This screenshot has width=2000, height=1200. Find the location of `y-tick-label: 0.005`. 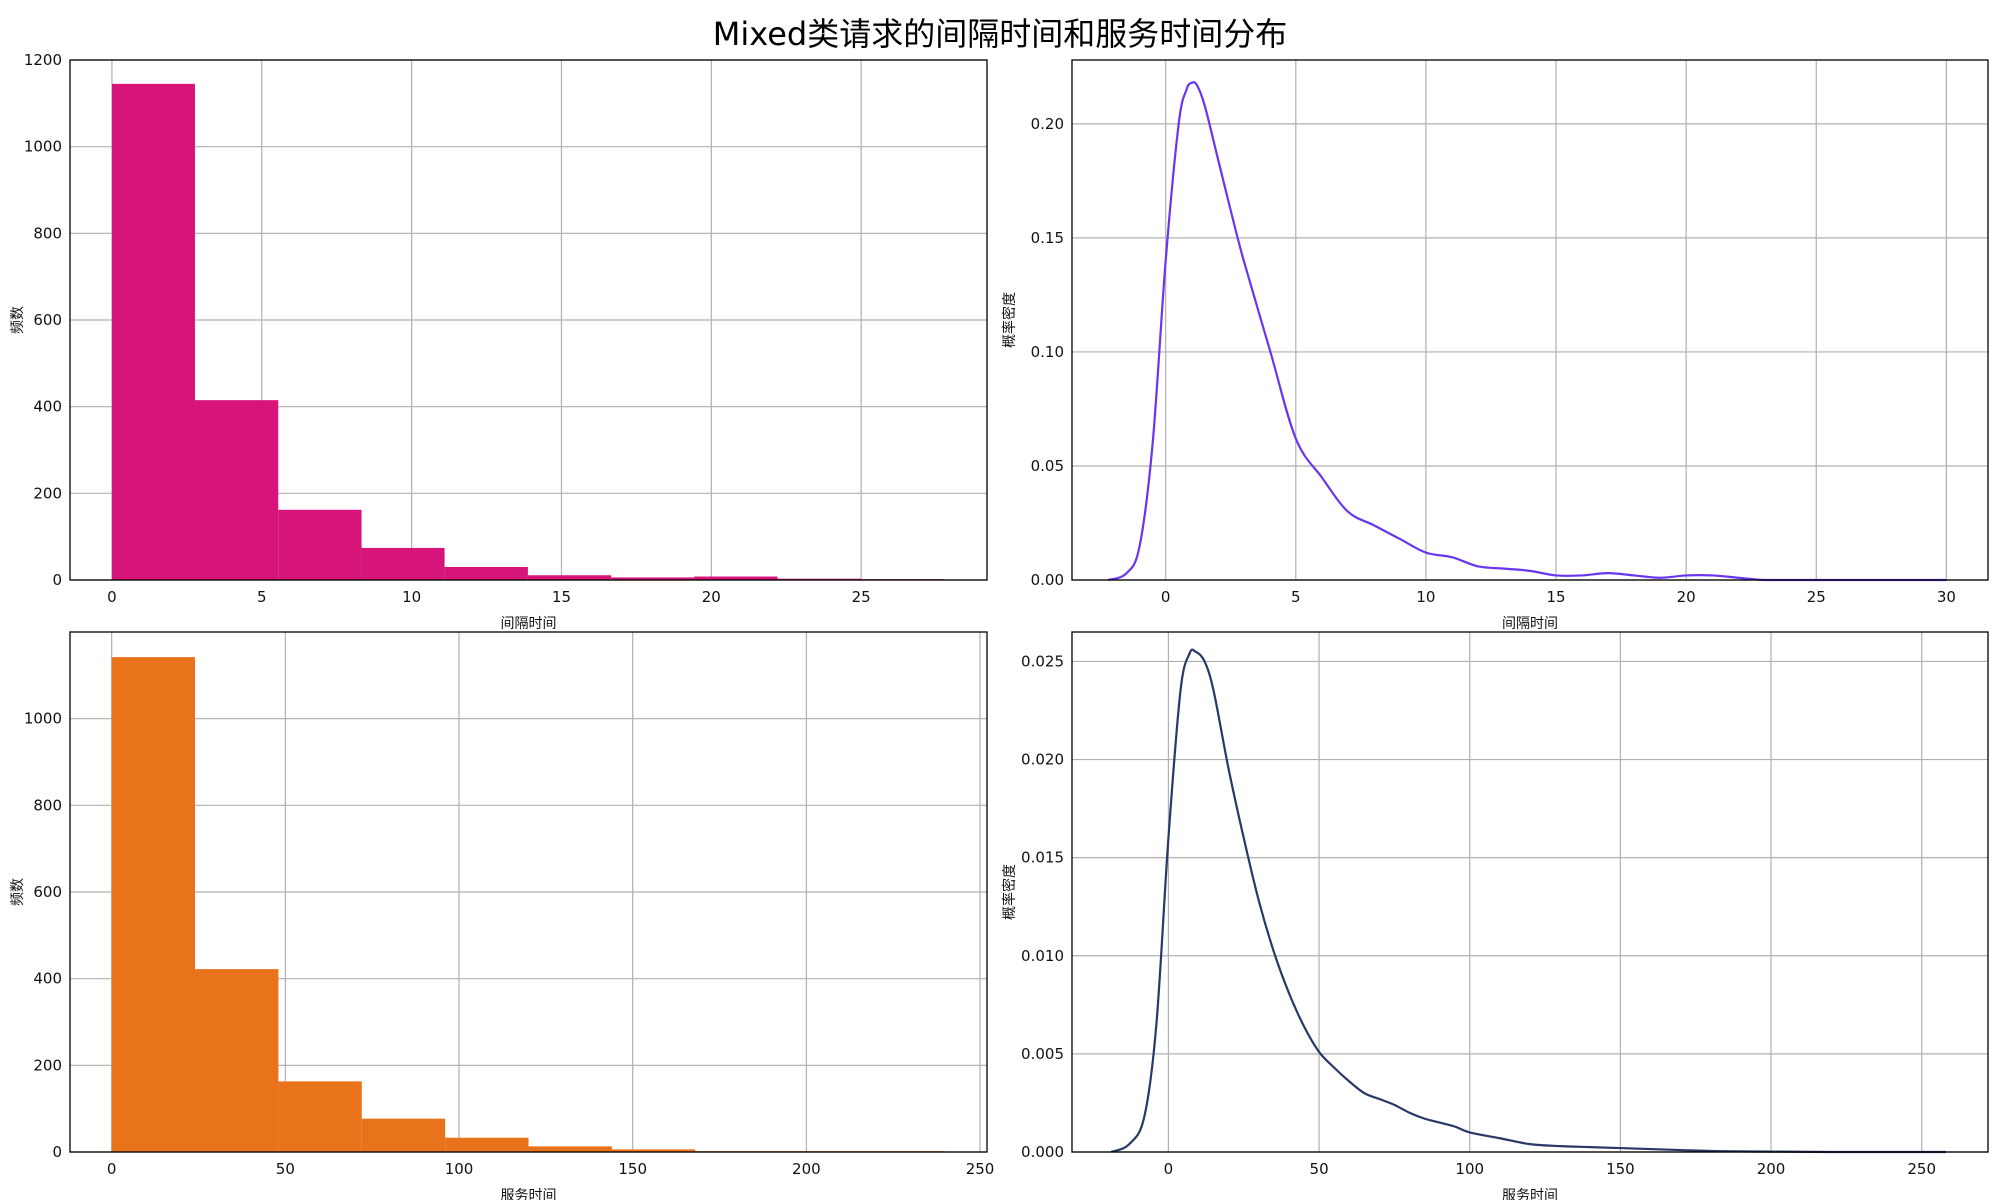

y-tick-label: 0.005 is located at coordinates (1042, 1054).